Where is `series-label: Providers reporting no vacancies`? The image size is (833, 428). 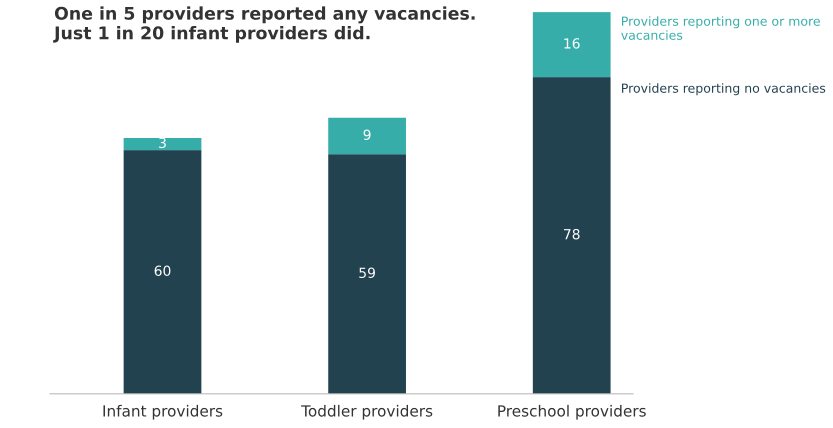
series-label: Providers reporting no vacancies is located at coordinates (724, 89).